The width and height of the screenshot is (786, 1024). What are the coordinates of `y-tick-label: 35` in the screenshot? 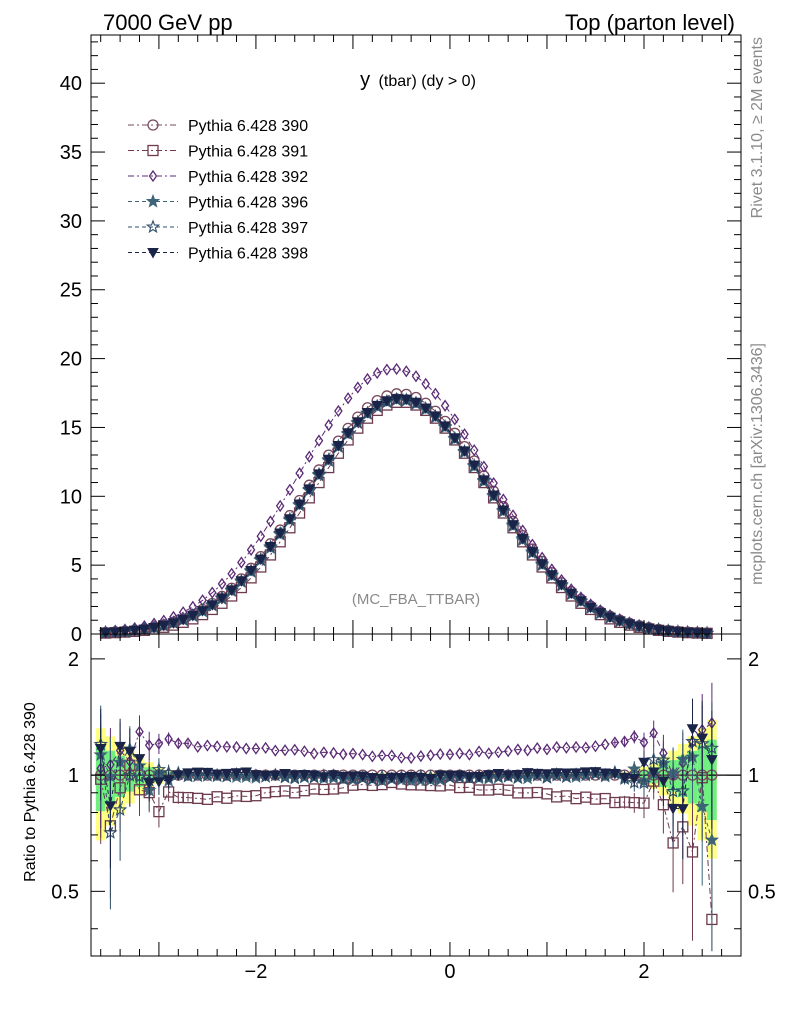 It's located at (71, 153).